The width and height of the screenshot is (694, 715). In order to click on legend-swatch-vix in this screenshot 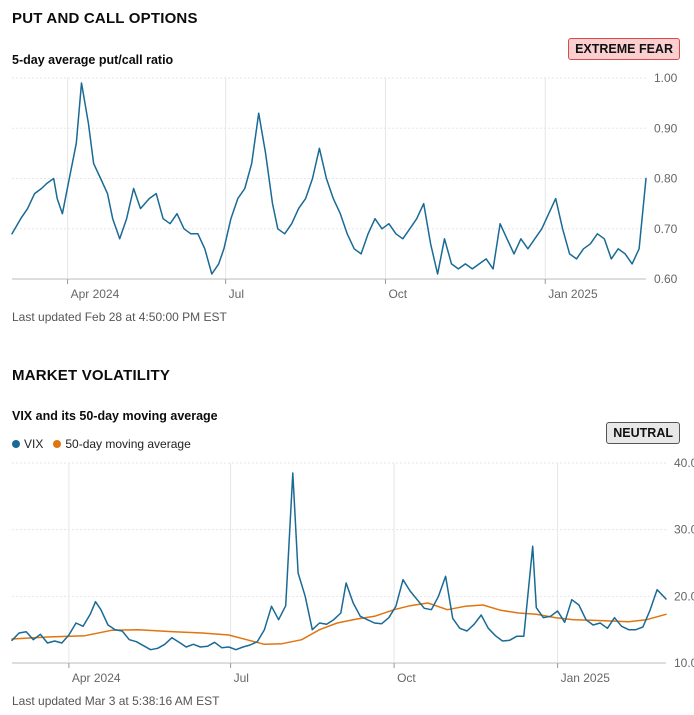, I will do `click(16, 444)`.